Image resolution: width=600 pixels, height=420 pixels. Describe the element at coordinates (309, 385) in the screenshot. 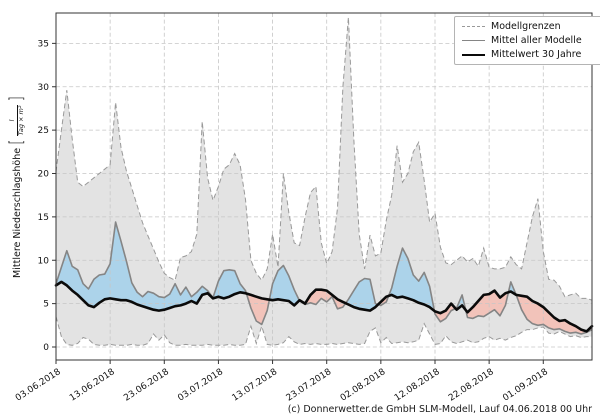

I see `x-tick-label: 23.07.2018` at that location.